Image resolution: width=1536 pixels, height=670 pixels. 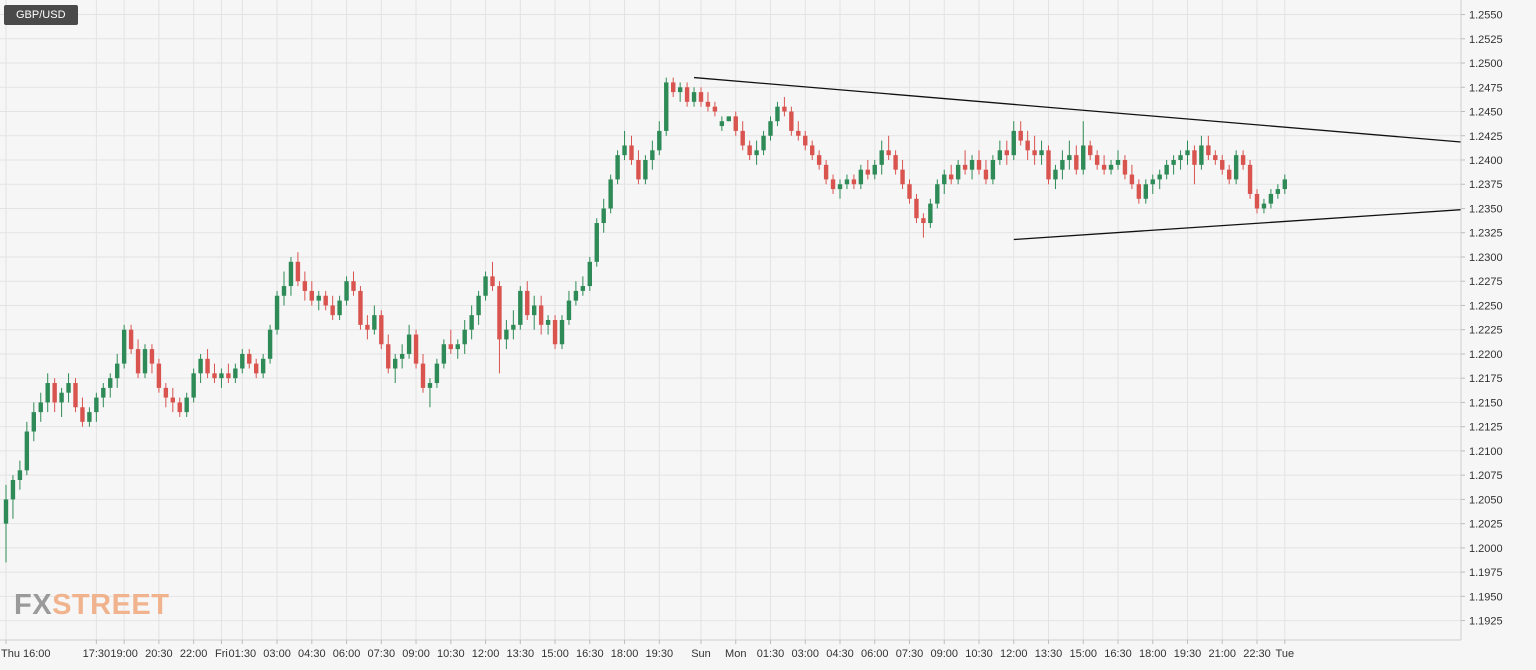 What do you see at coordinates (1486, 622) in the screenshot?
I see `y-tick-label: 1.1925` at bounding box center [1486, 622].